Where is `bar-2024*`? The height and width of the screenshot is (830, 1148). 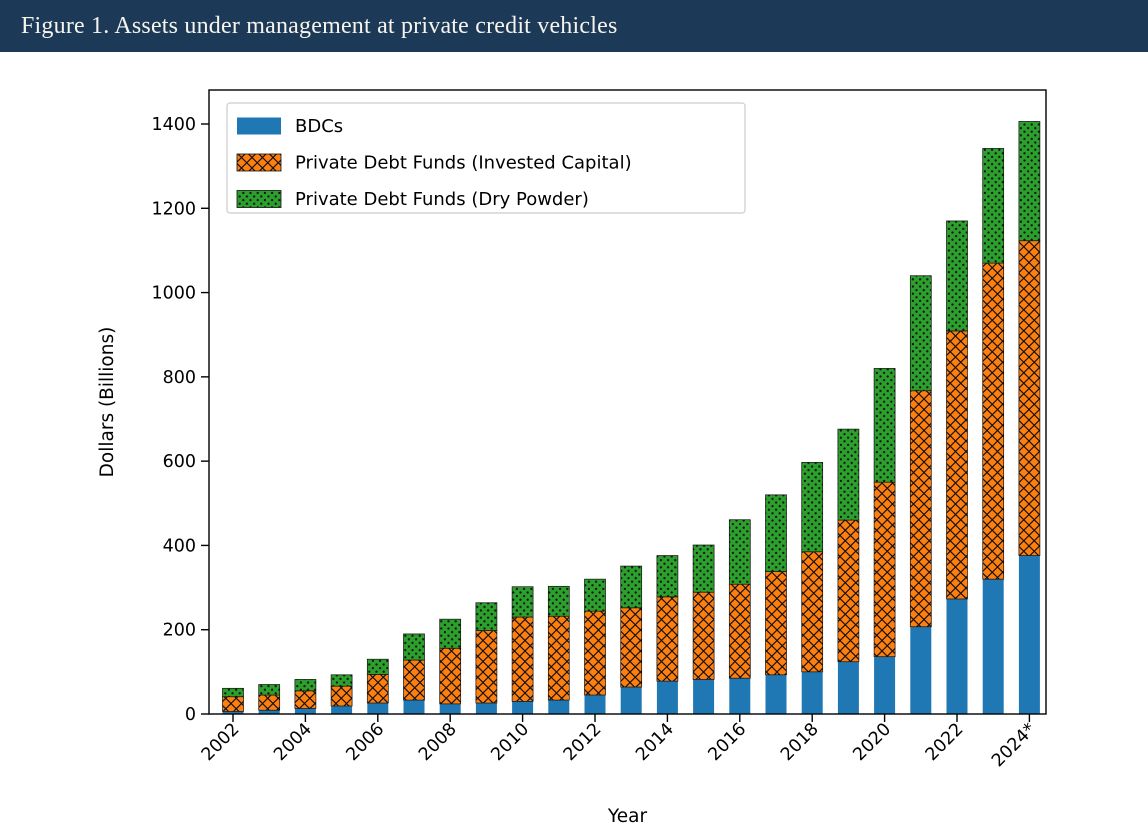
bar-2024* is located at coordinates (1029, 417).